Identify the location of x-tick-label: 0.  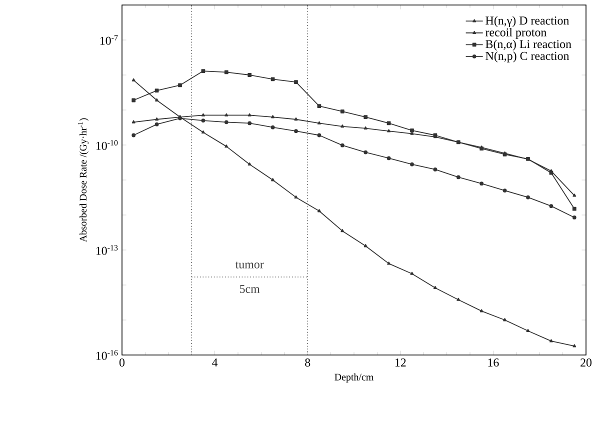
(122, 362).